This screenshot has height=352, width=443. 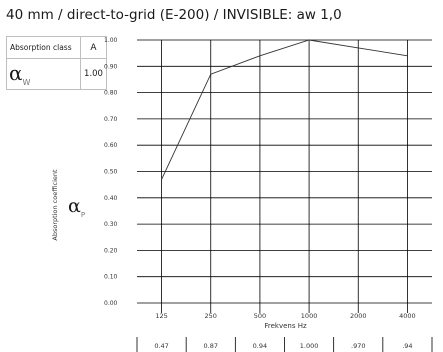 What do you see at coordinates (211, 316) in the screenshot?
I see `x-tick-label: 250` at bounding box center [211, 316].